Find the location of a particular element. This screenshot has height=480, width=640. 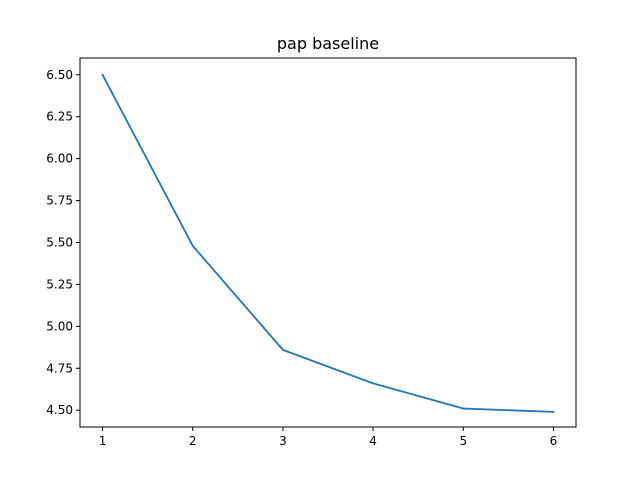

y-tick-label: 5.00 is located at coordinates (59, 326).